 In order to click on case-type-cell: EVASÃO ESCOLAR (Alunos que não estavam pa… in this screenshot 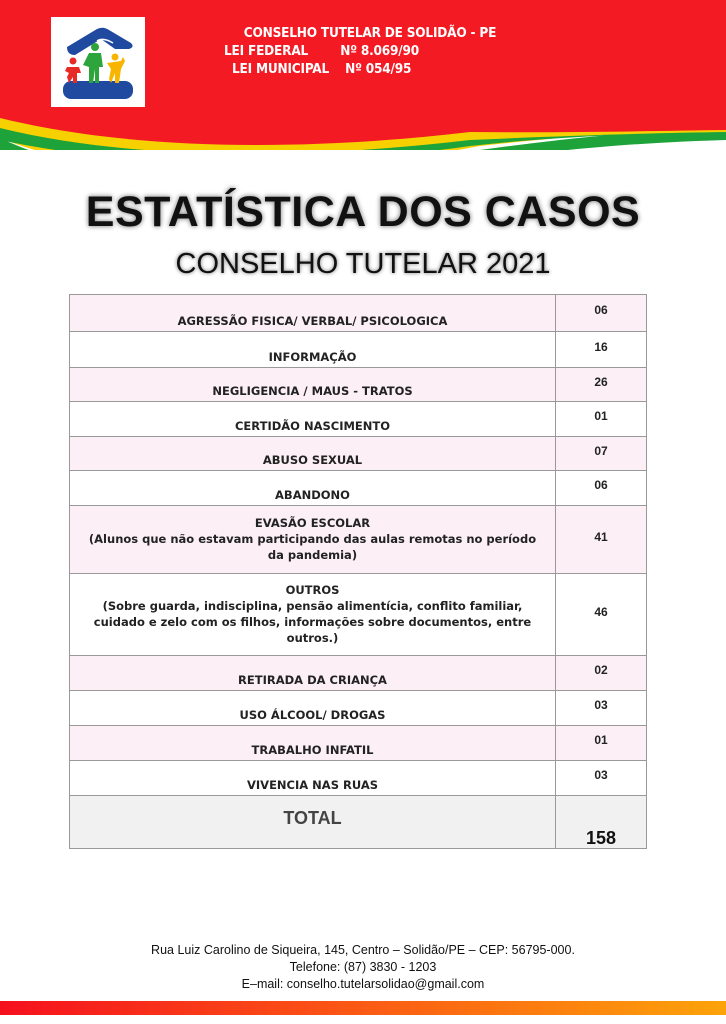, I will do `click(312, 539)`.